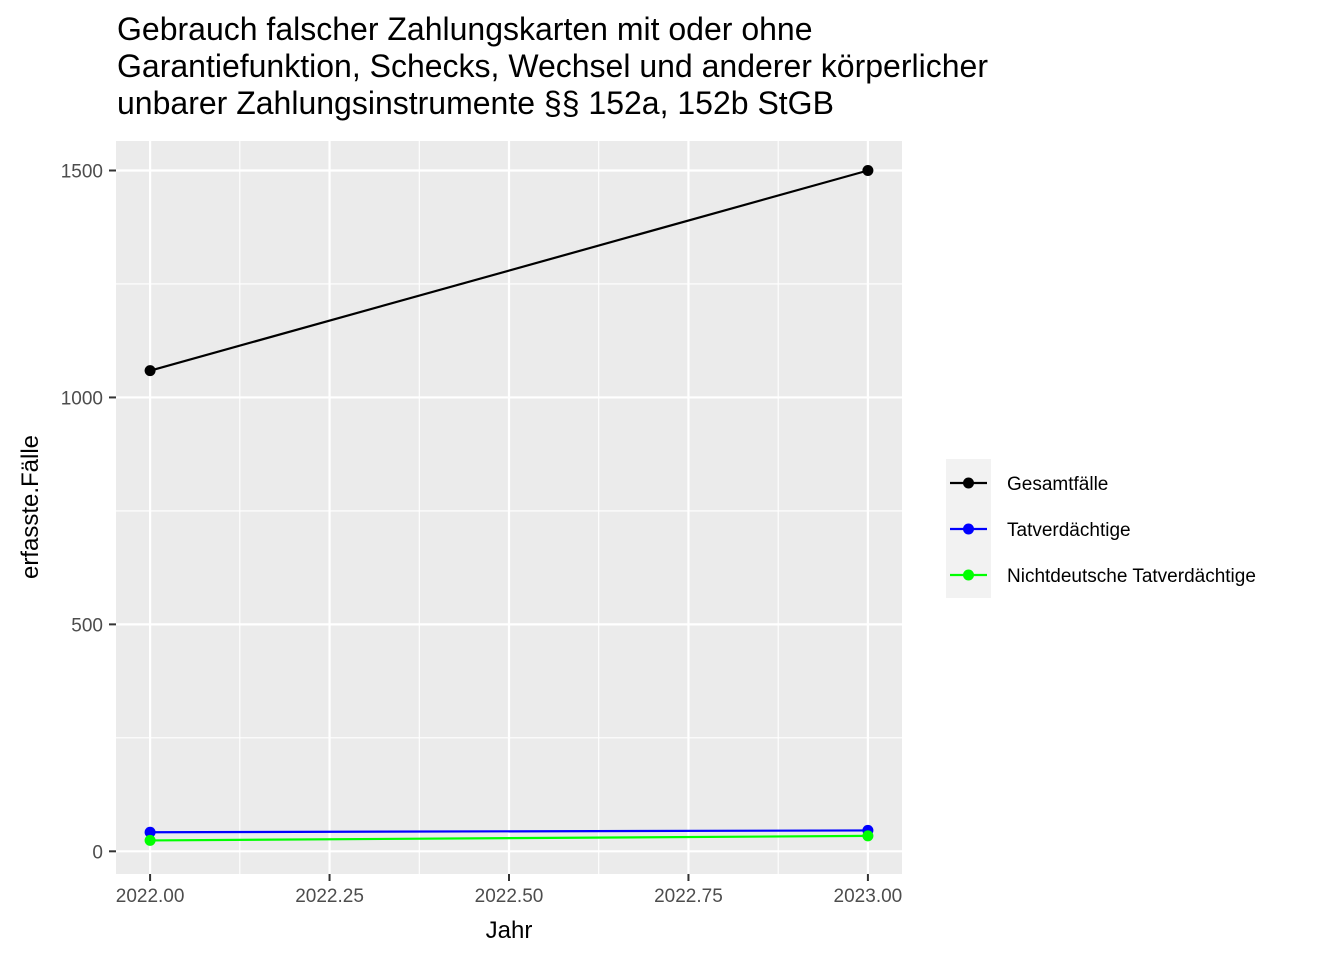 This screenshot has height=960, width=1344. Describe the element at coordinates (968, 483) in the screenshot. I see `legend-key-point-gesamtf-lle` at that location.